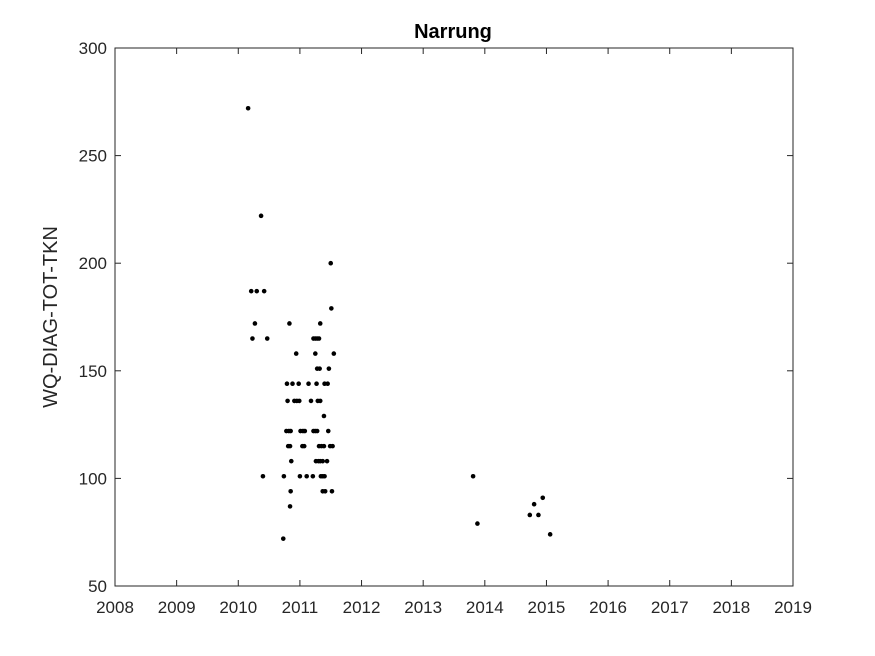  Describe the element at coordinates (115, 607) in the screenshot. I see `x-tick-label: 2008` at that location.